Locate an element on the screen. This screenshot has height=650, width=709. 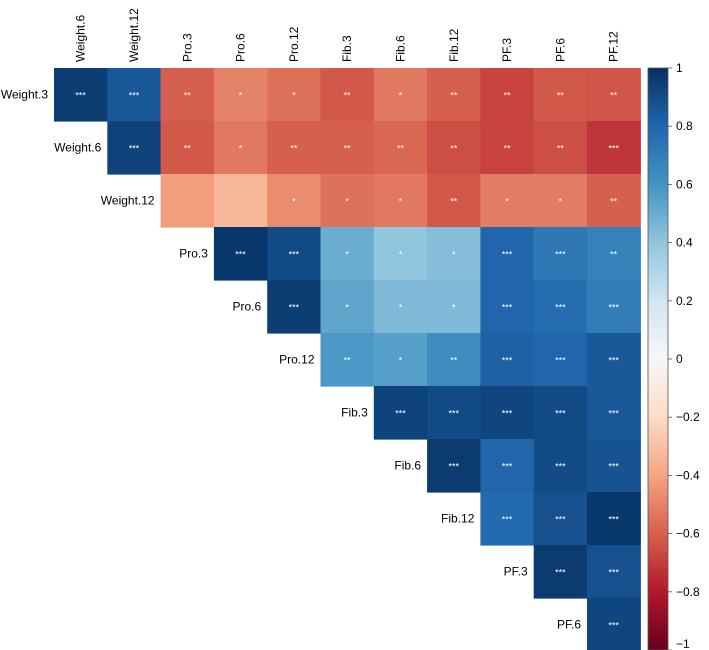
row-label: Fib.3 is located at coordinates (354, 413).